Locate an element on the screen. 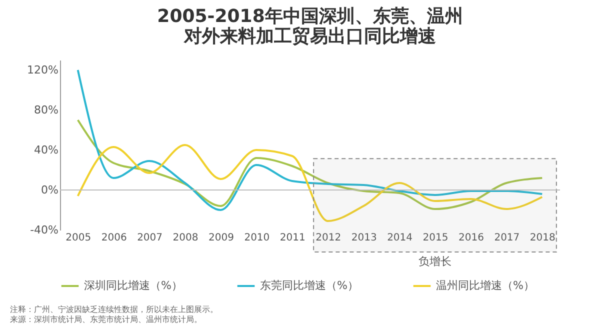  y-tick-label: 120% is located at coordinates (42, 70).